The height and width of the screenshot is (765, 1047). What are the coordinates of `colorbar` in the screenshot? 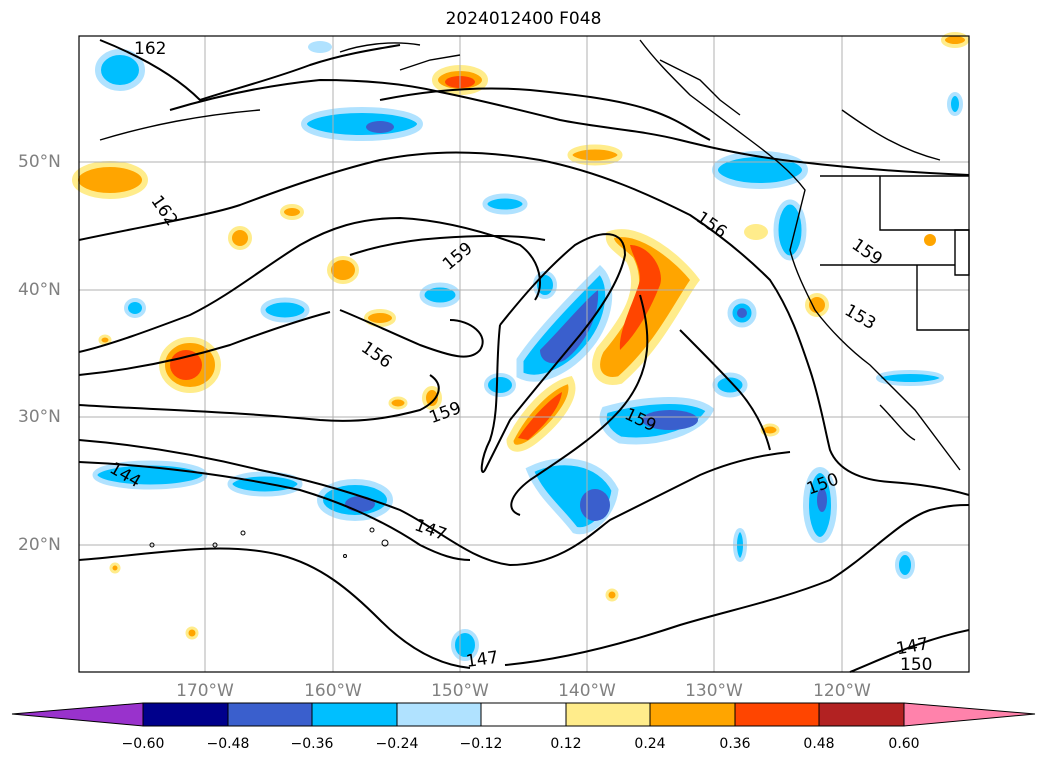 It's located at (523, 714).